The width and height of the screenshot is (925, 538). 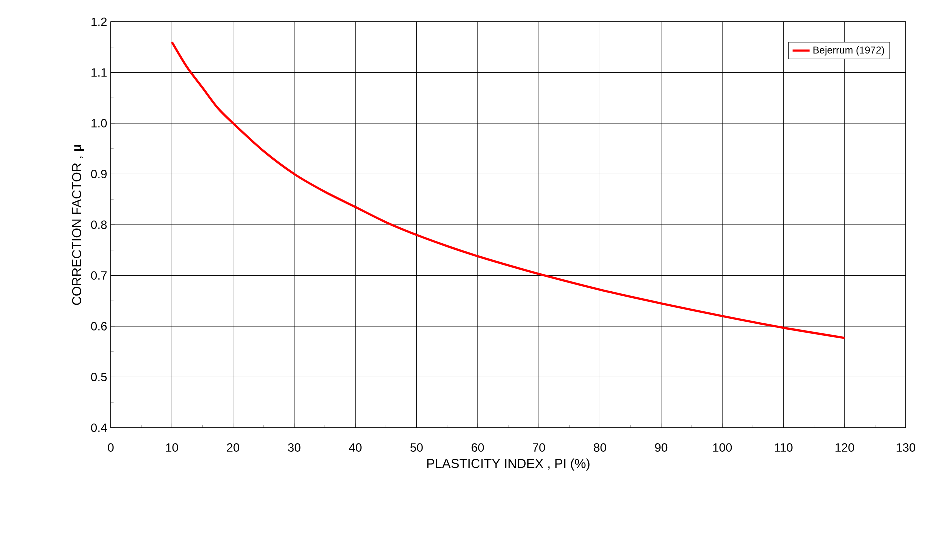 What do you see at coordinates (99, 22) in the screenshot?
I see `y-tick-label: 1.2` at bounding box center [99, 22].